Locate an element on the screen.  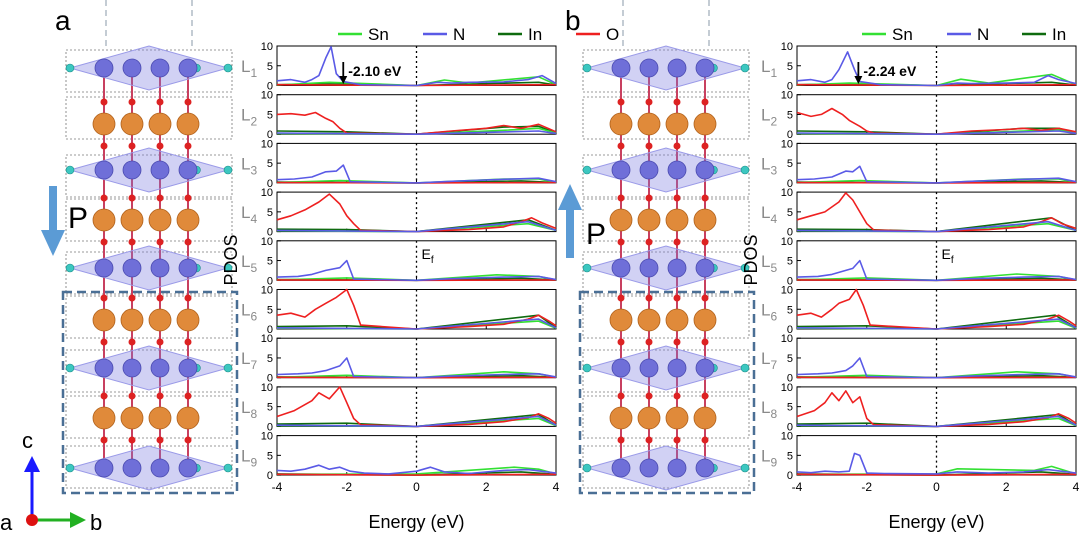
y-axis-label: PDOS is located at coordinates (231, 259).